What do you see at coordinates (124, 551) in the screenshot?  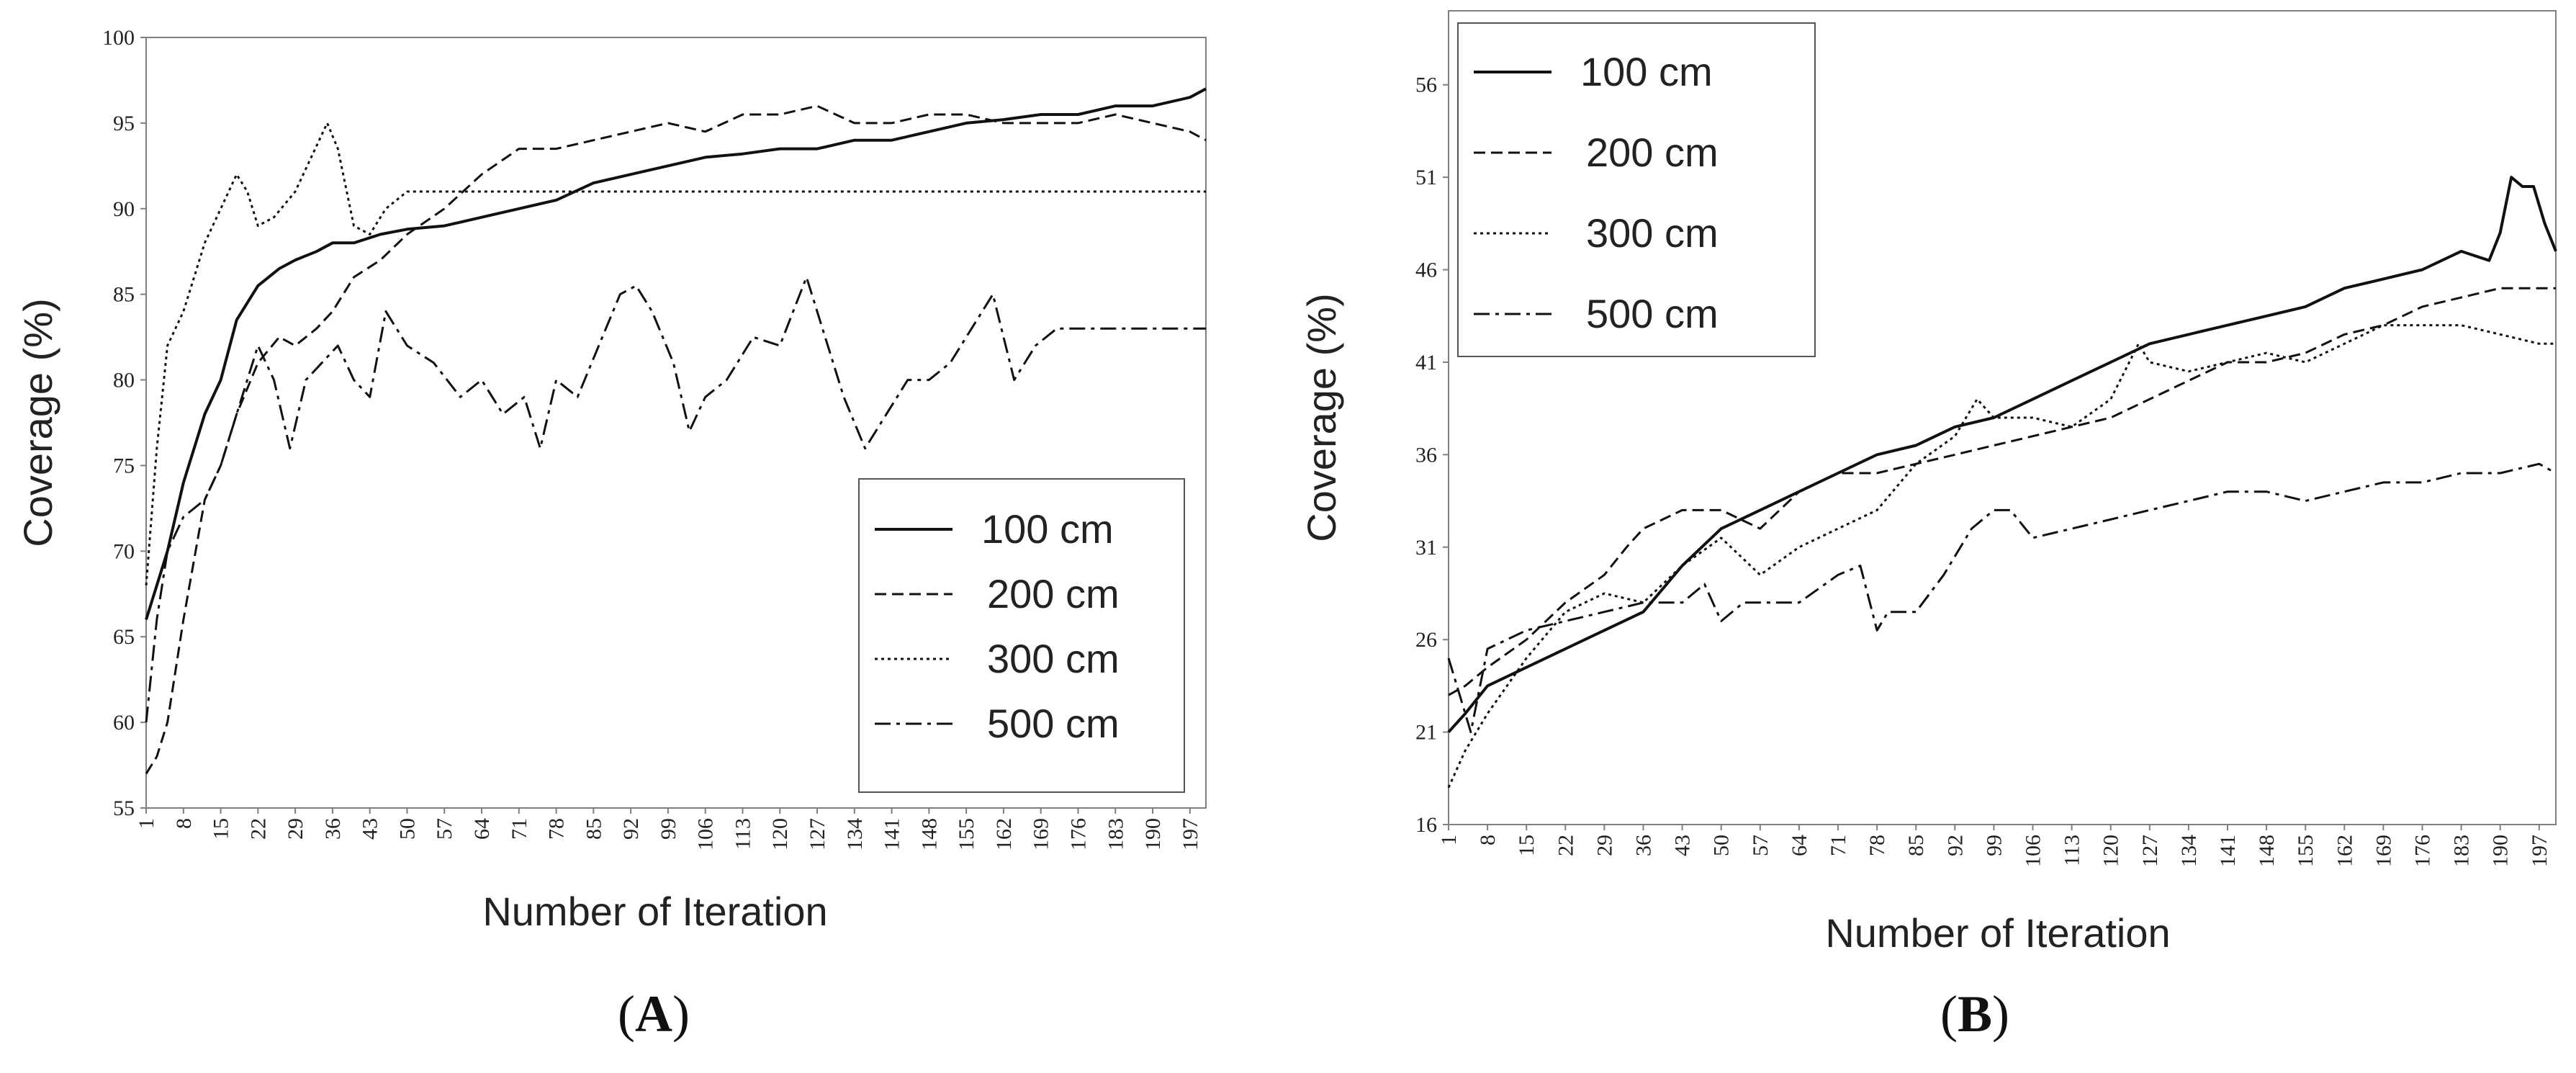 I see `y-tick-label: 70` at bounding box center [124, 551].